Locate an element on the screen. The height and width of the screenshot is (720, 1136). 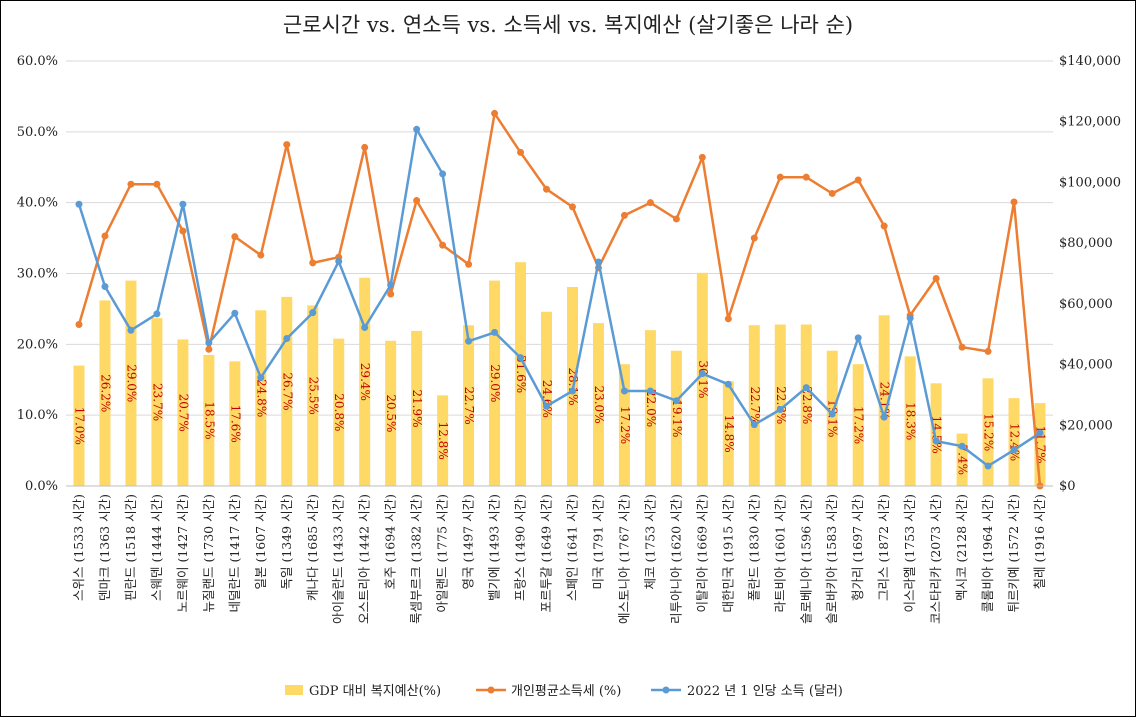
y-left-tick-label: 60.0% is located at coordinates (37, 61).